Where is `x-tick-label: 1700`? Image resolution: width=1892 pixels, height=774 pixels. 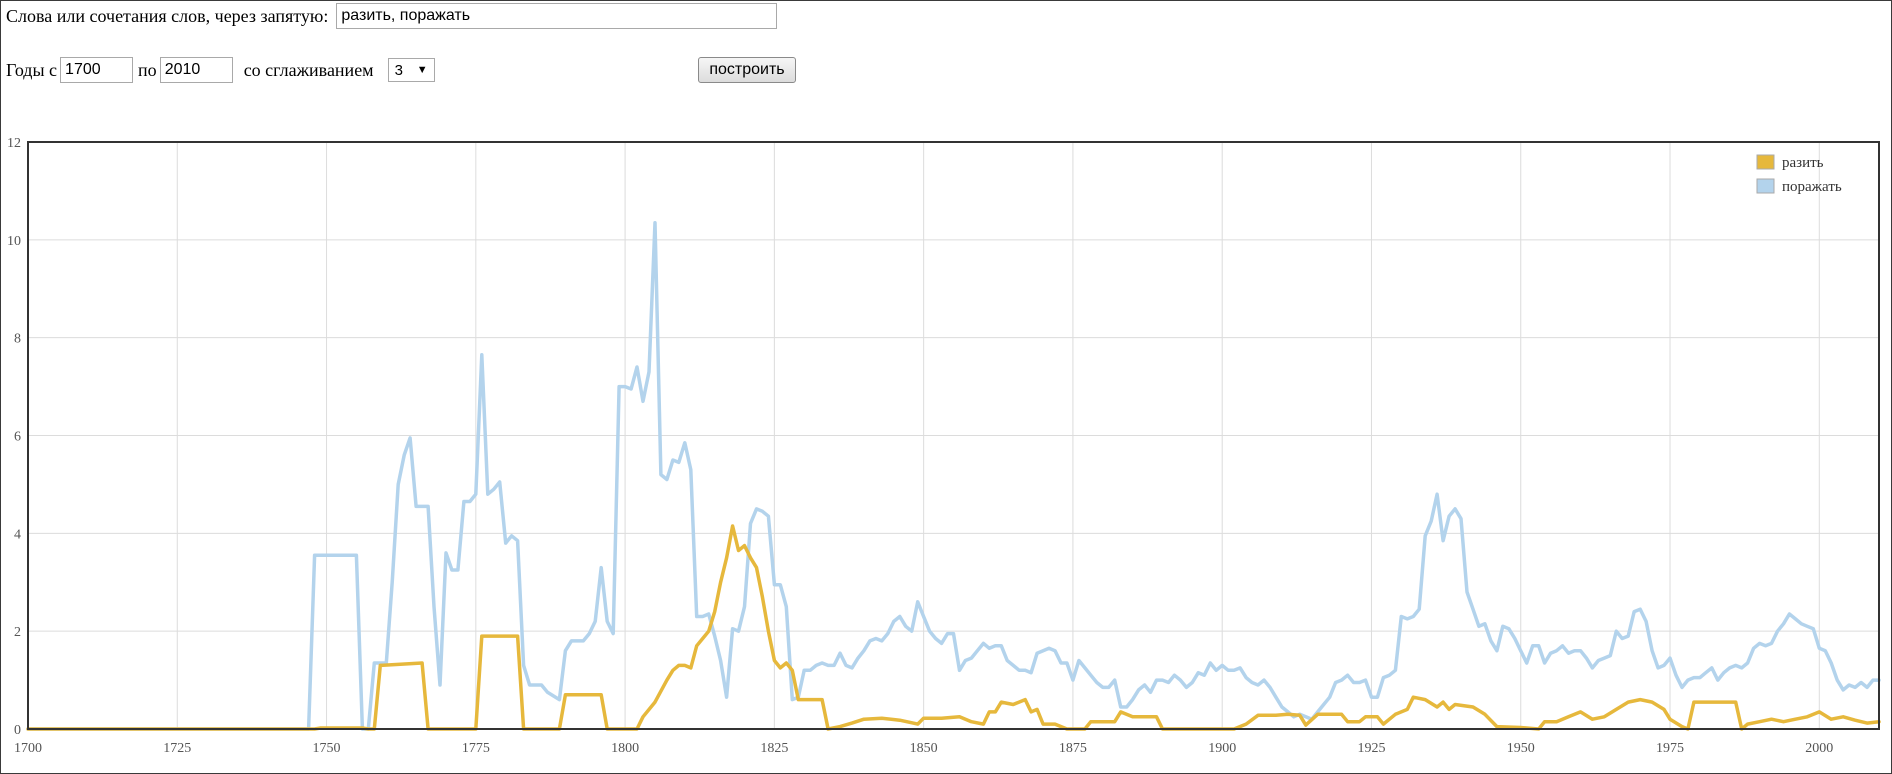 x-tick-label: 1700 is located at coordinates (28, 748).